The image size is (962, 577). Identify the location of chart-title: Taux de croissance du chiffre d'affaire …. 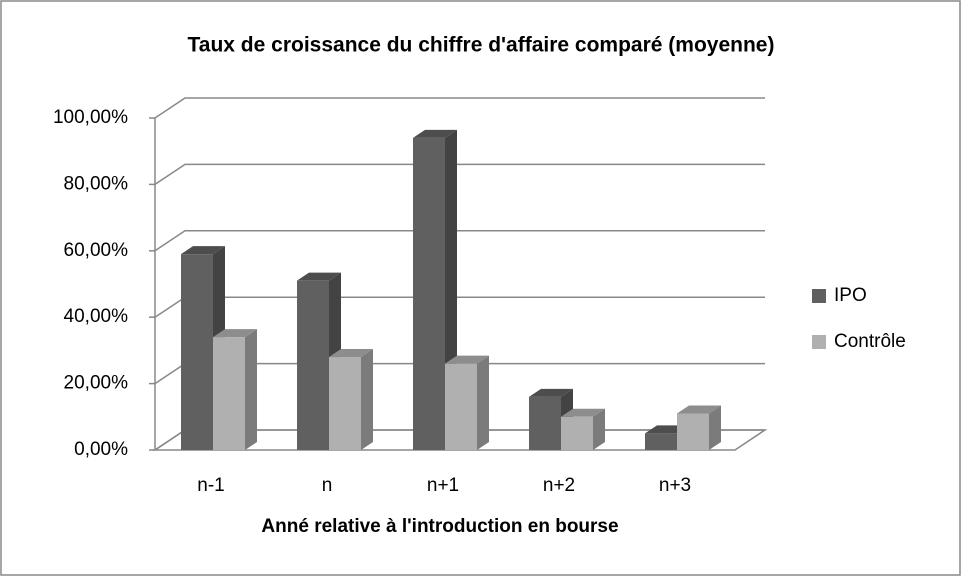
(481, 45).